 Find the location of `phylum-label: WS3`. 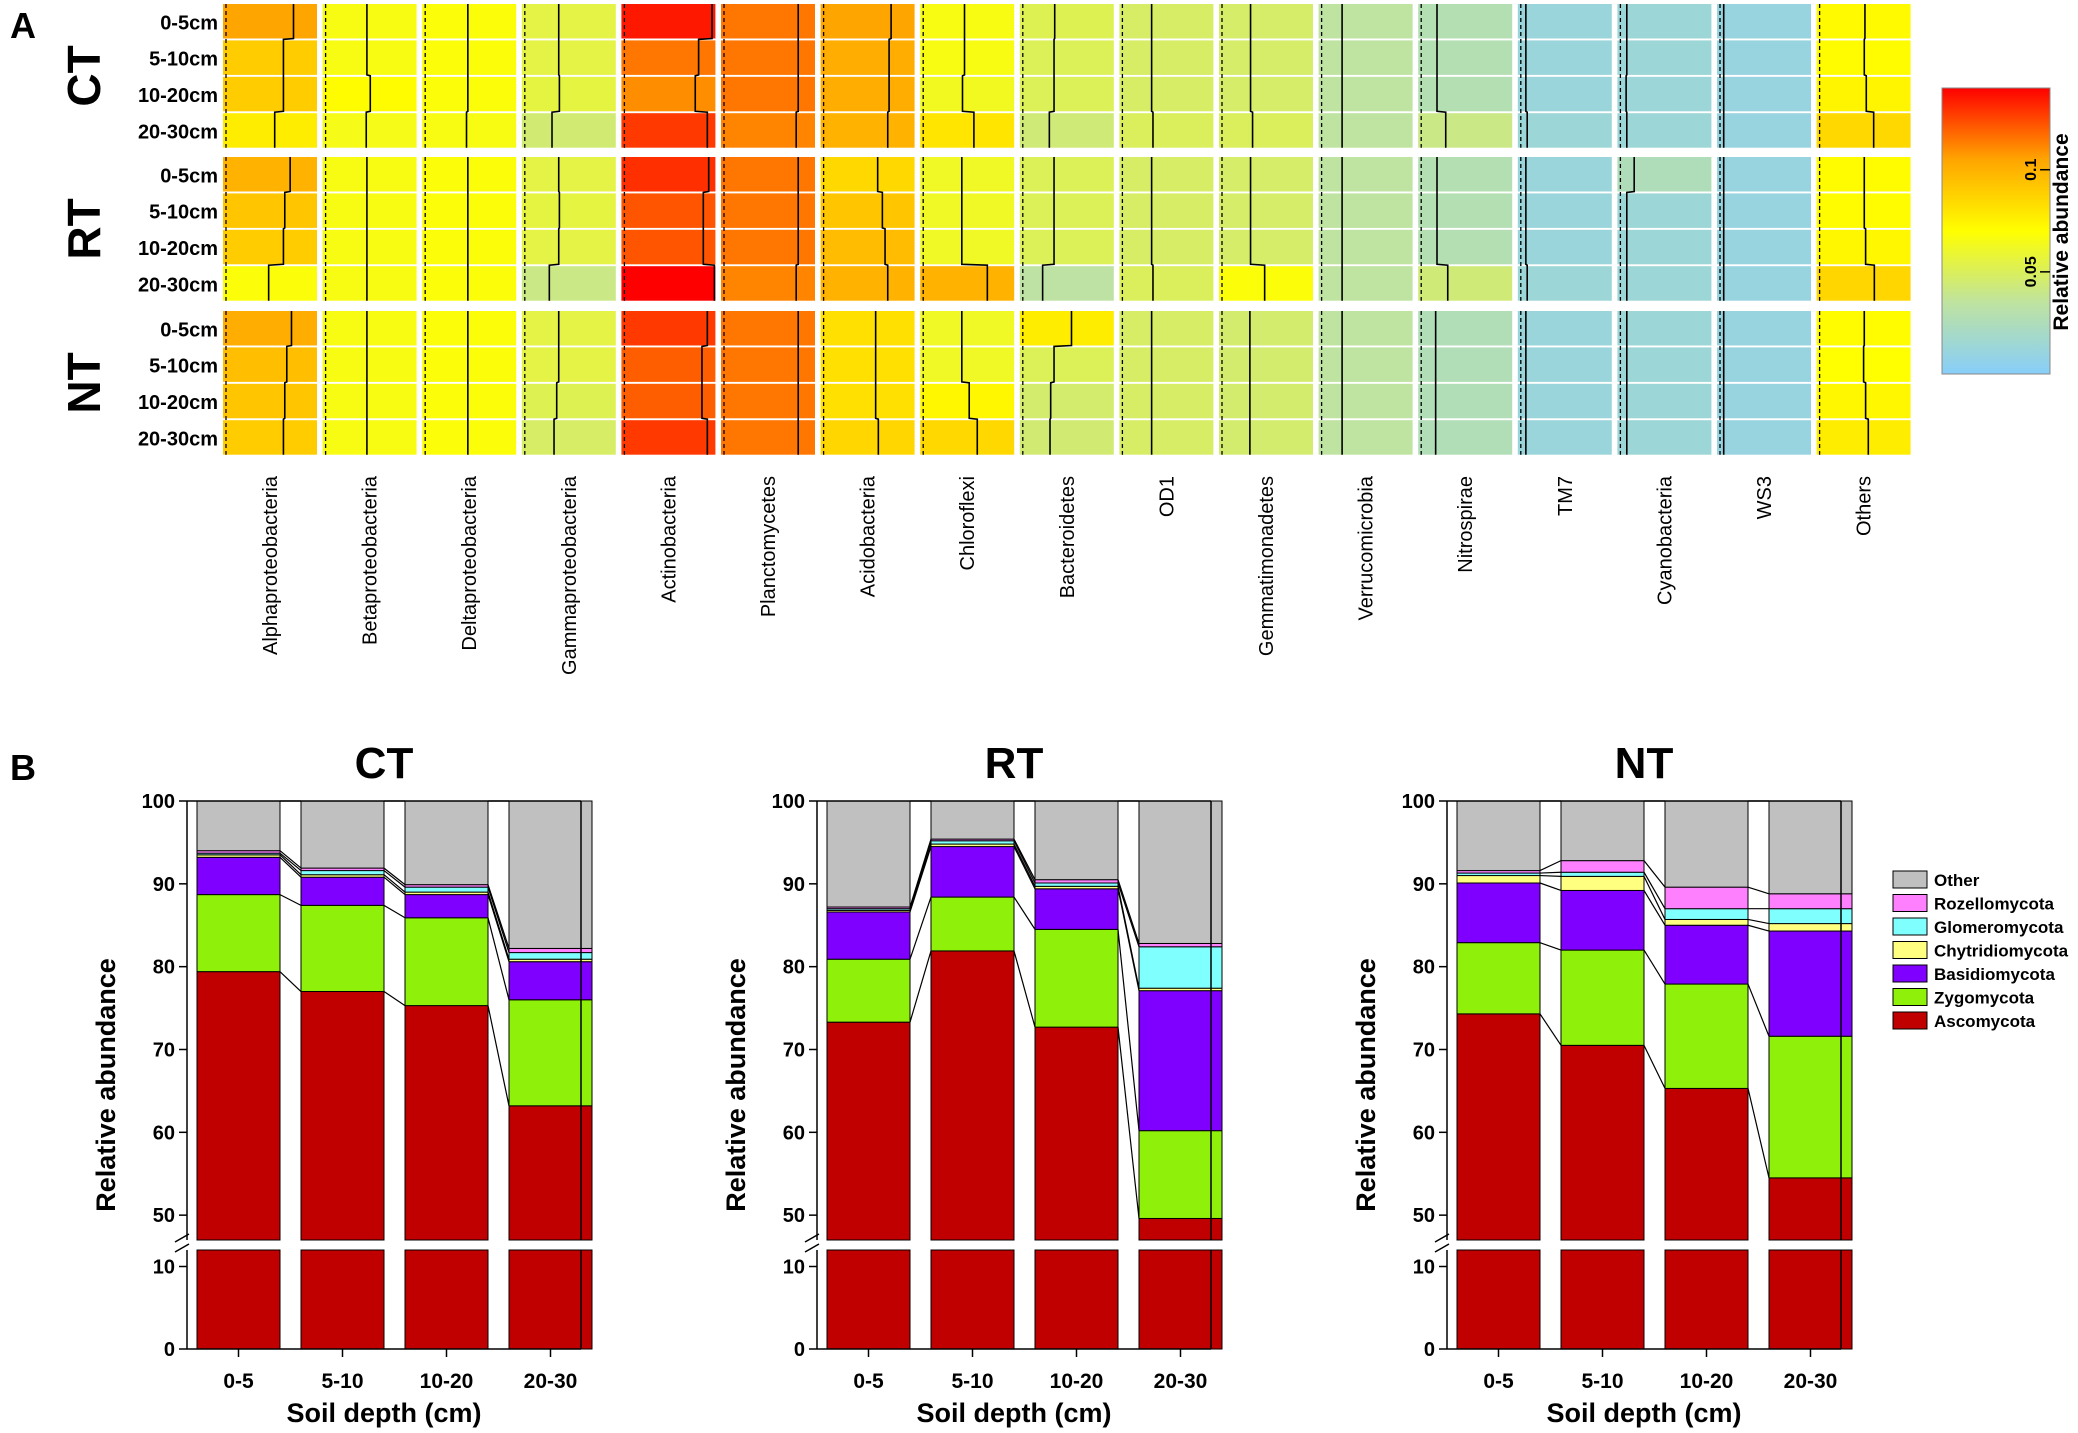

phylum-label: WS3 is located at coordinates (1765, 497).